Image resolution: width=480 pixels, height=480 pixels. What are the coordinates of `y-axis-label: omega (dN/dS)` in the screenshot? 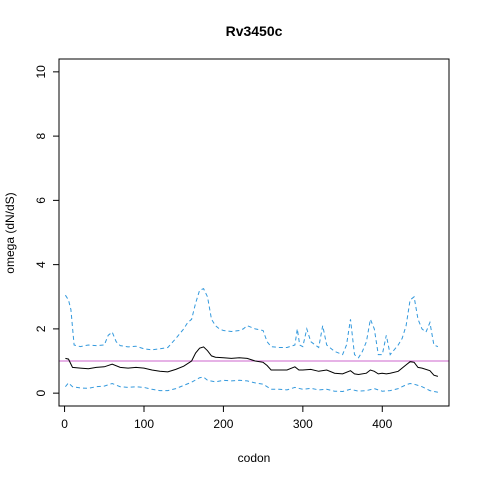 It's located at (10, 232).